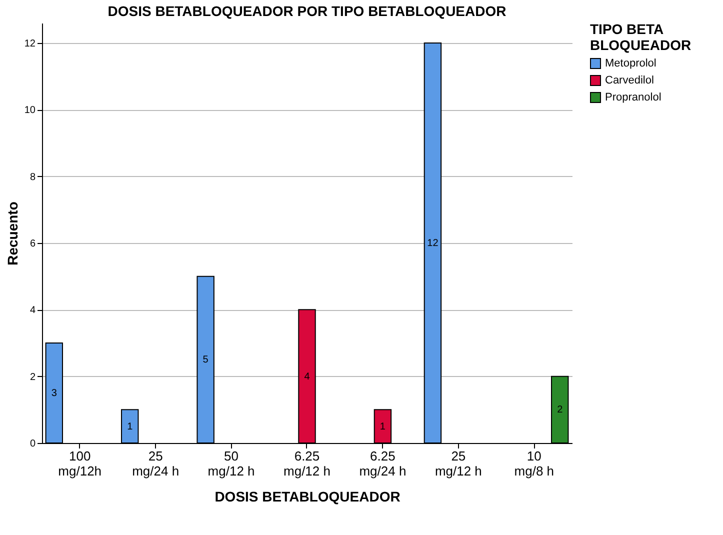 The image size is (723, 535). I want to click on legend-label: Carvedilol, so click(629, 80).